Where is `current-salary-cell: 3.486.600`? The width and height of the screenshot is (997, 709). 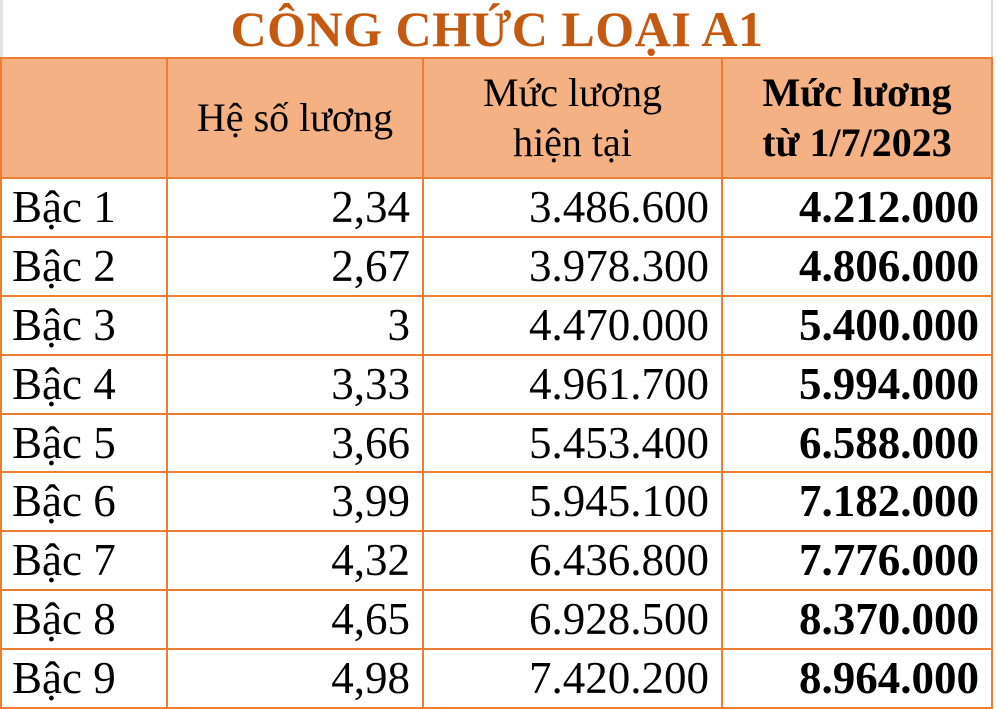 current-salary-cell: 3.486.600 is located at coordinates (573, 207).